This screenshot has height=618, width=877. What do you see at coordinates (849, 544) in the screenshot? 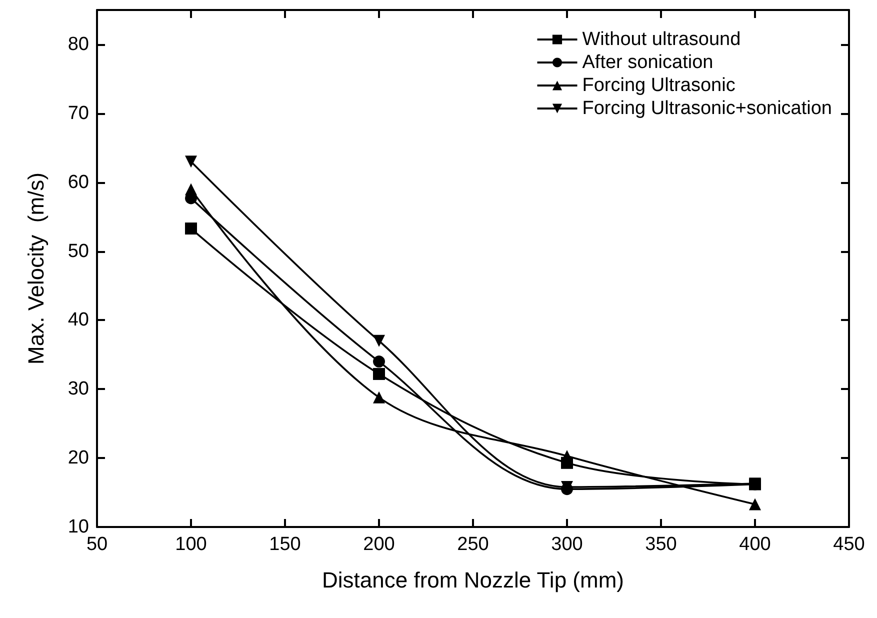
I see `x-tick-label: 450` at bounding box center [849, 544].